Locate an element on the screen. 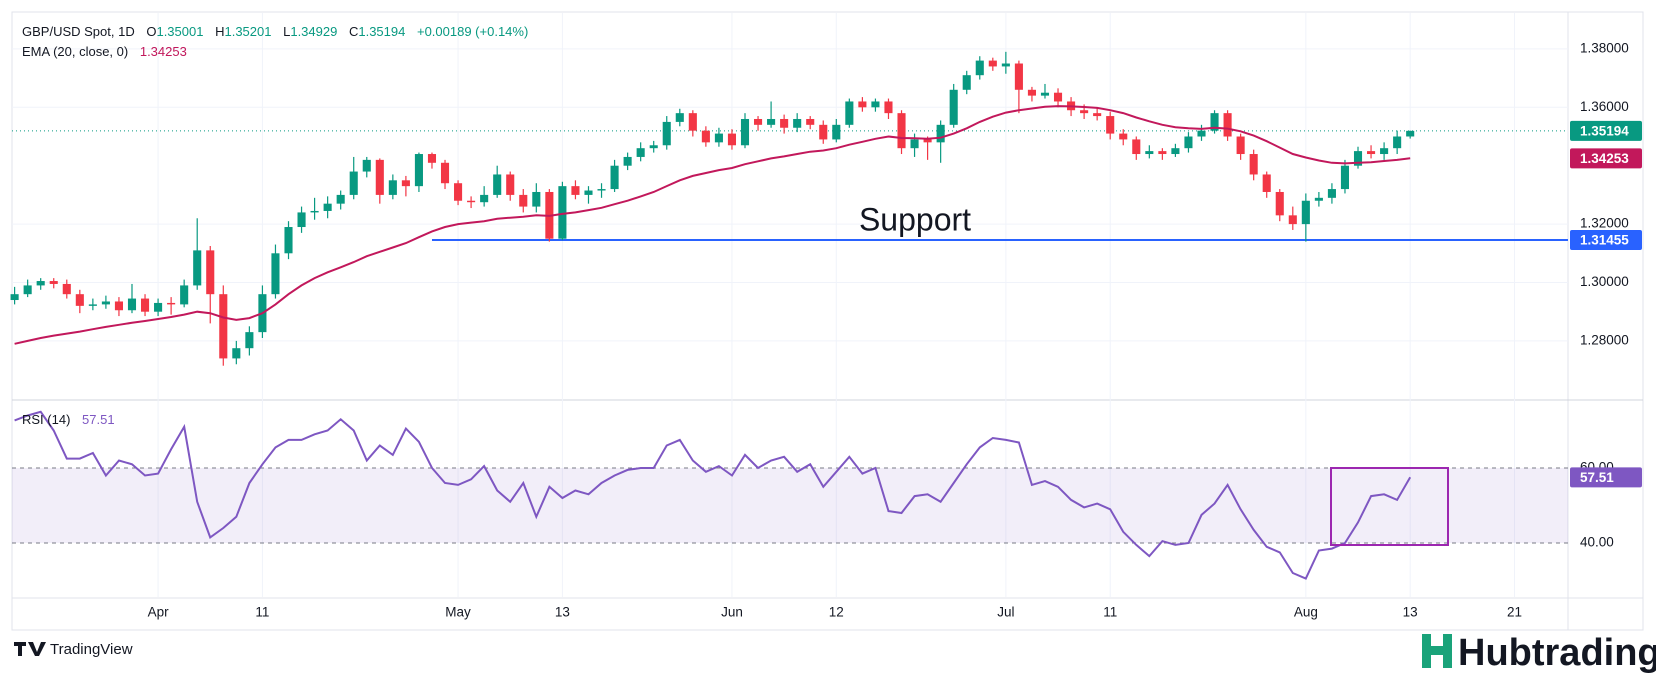 This screenshot has width=1656, height=675. x-tick-label: 13 is located at coordinates (562, 612).